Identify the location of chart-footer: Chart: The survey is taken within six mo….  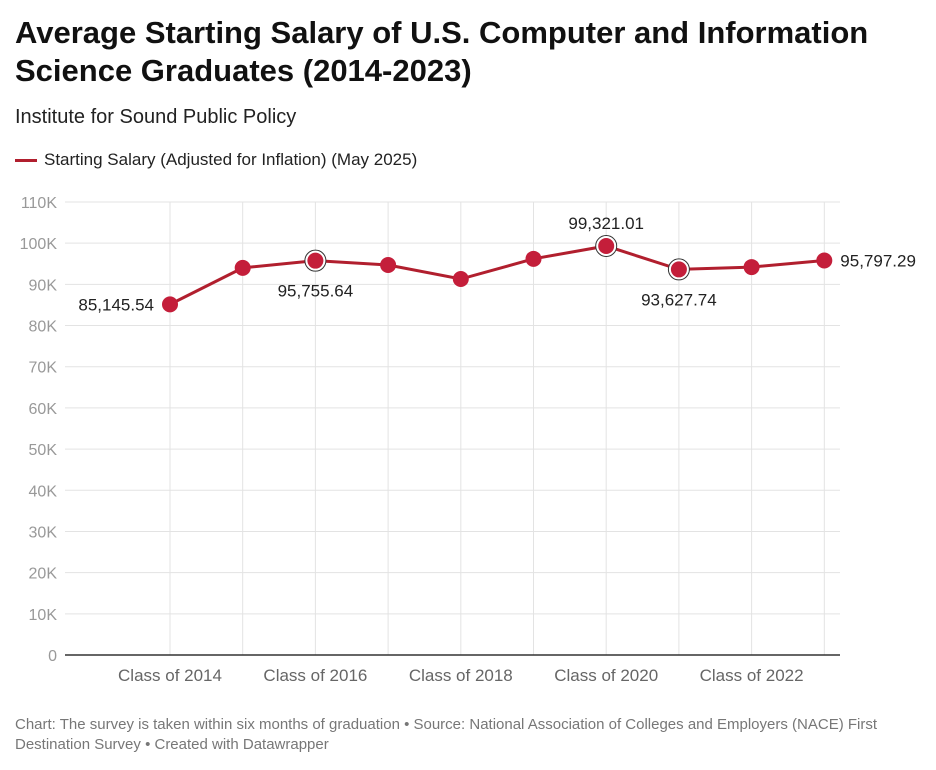
(446, 734).